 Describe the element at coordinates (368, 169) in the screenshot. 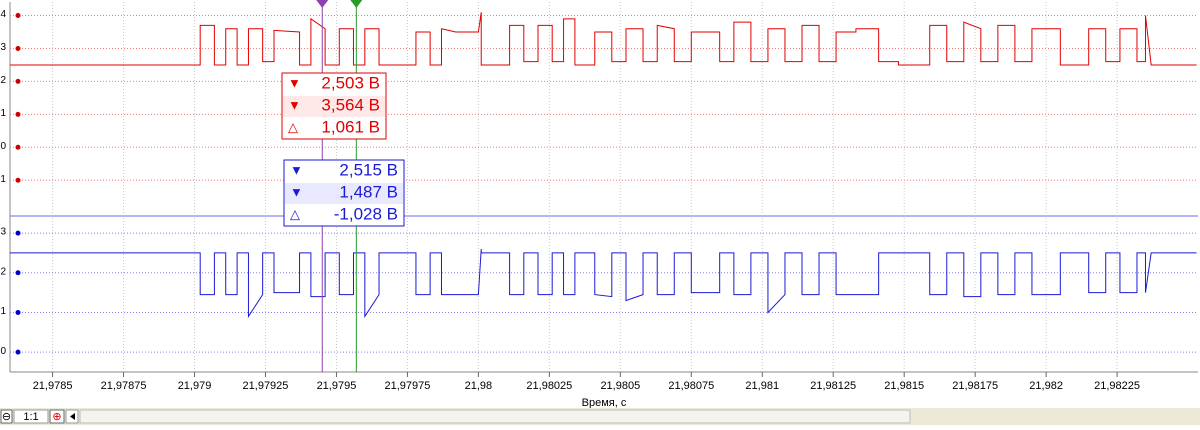

I see `readout-value: 2,515 В` at that location.